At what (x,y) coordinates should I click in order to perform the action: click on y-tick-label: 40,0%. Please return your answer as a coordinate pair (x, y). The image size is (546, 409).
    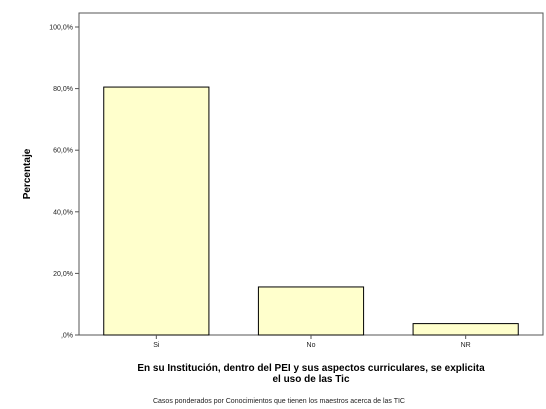
    Looking at the image, I should click on (63, 212).